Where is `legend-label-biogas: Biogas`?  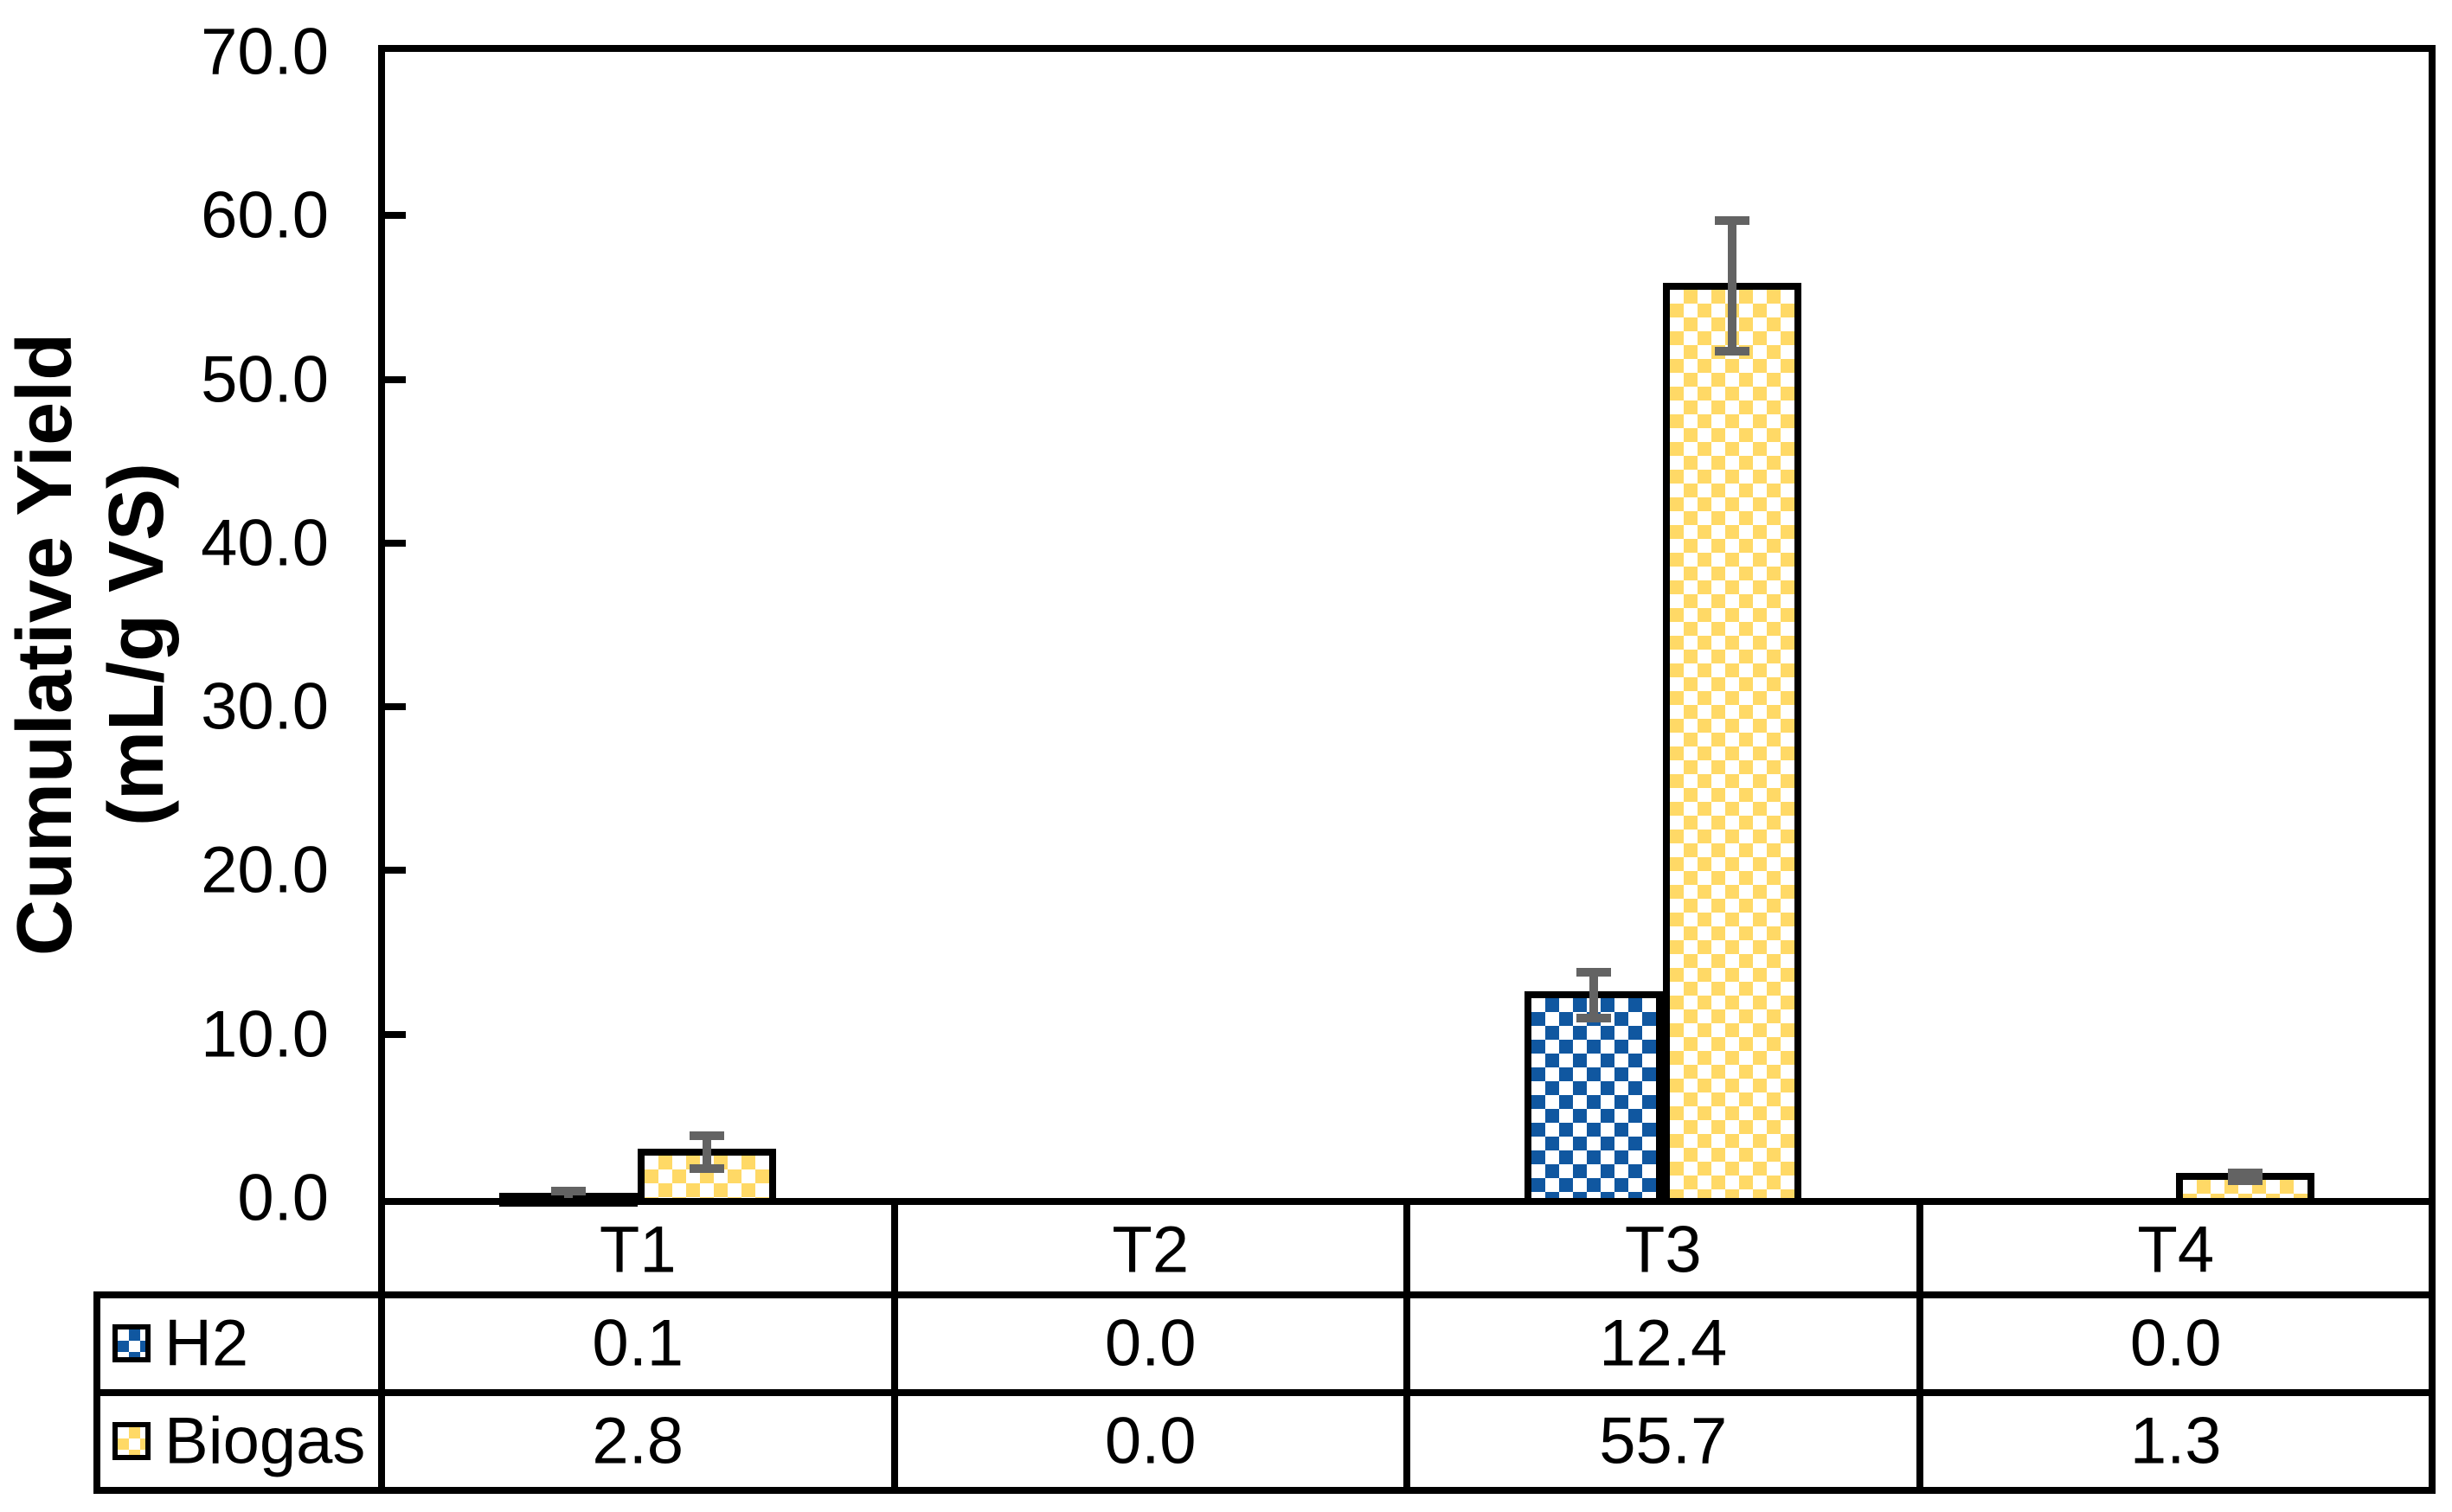 legend-label-biogas: Biogas is located at coordinates (265, 1441).